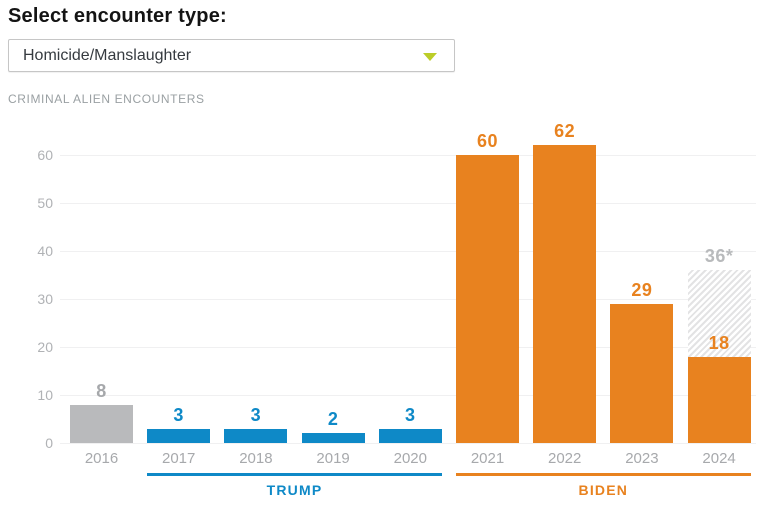 The width and height of the screenshot is (763, 524). Describe the element at coordinates (603, 490) in the screenshot. I see `era-label-biden: BIDEN` at that location.